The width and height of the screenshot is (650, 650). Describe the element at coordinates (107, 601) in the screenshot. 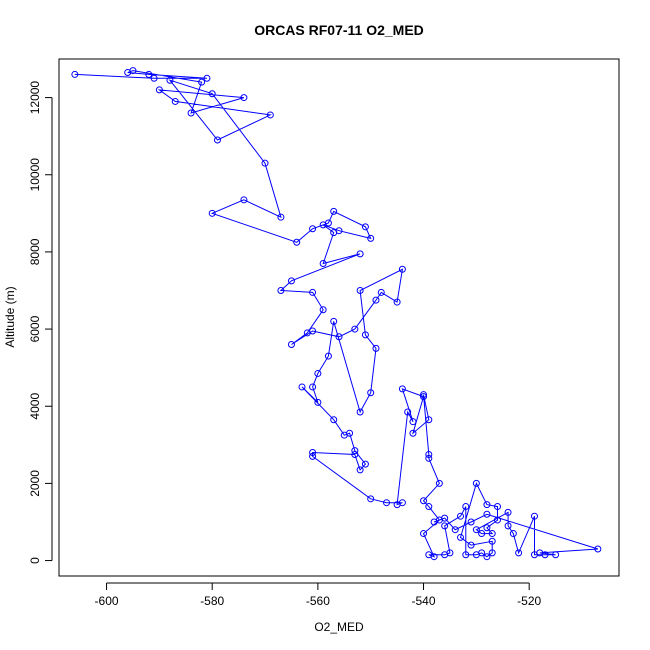

I see `x-tick-label: -600` at that location.